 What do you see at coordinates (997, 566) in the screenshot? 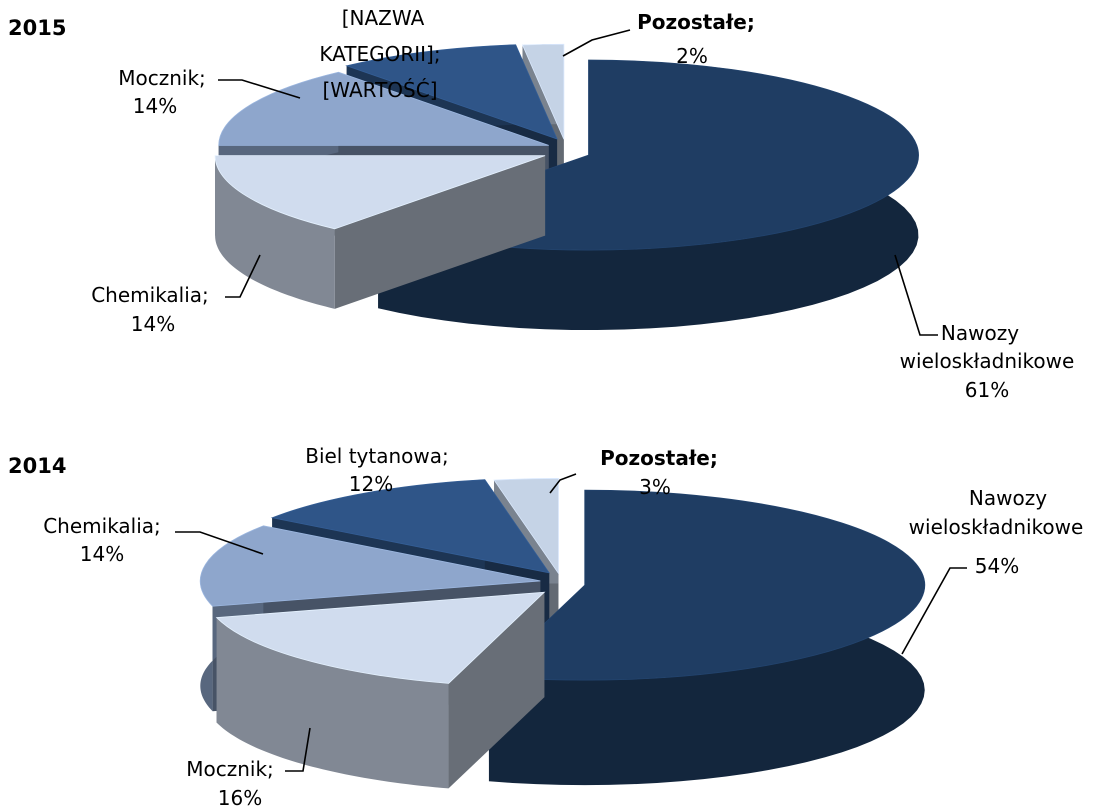
I see `label-2014-nawozy-value: 54%` at bounding box center [997, 566].